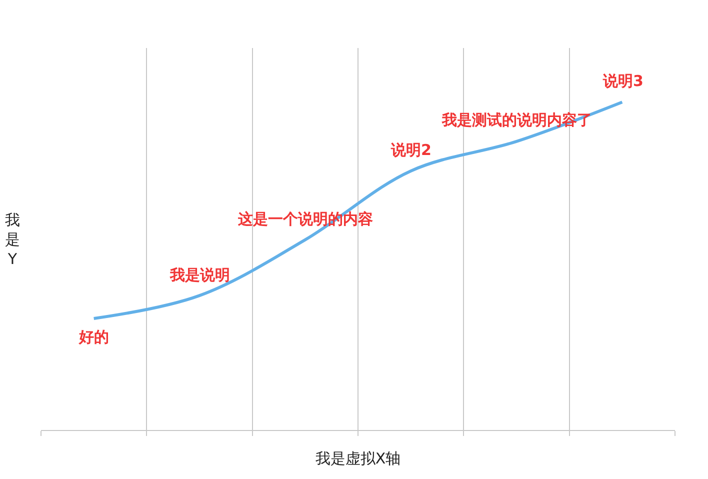 The width and height of the screenshot is (708, 479). Describe the element at coordinates (623, 81) in the screenshot. I see `text: 说明3` at that location.